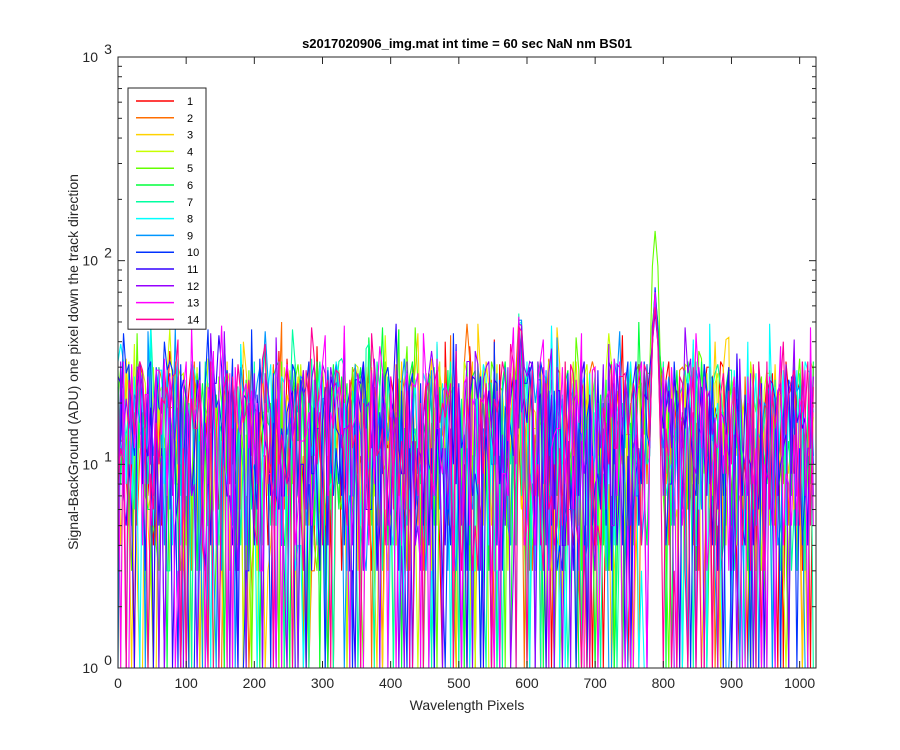 The image size is (900, 750). What do you see at coordinates (118, 683) in the screenshot?
I see `x-tick-label: 0` at bounding box center [118, 683].